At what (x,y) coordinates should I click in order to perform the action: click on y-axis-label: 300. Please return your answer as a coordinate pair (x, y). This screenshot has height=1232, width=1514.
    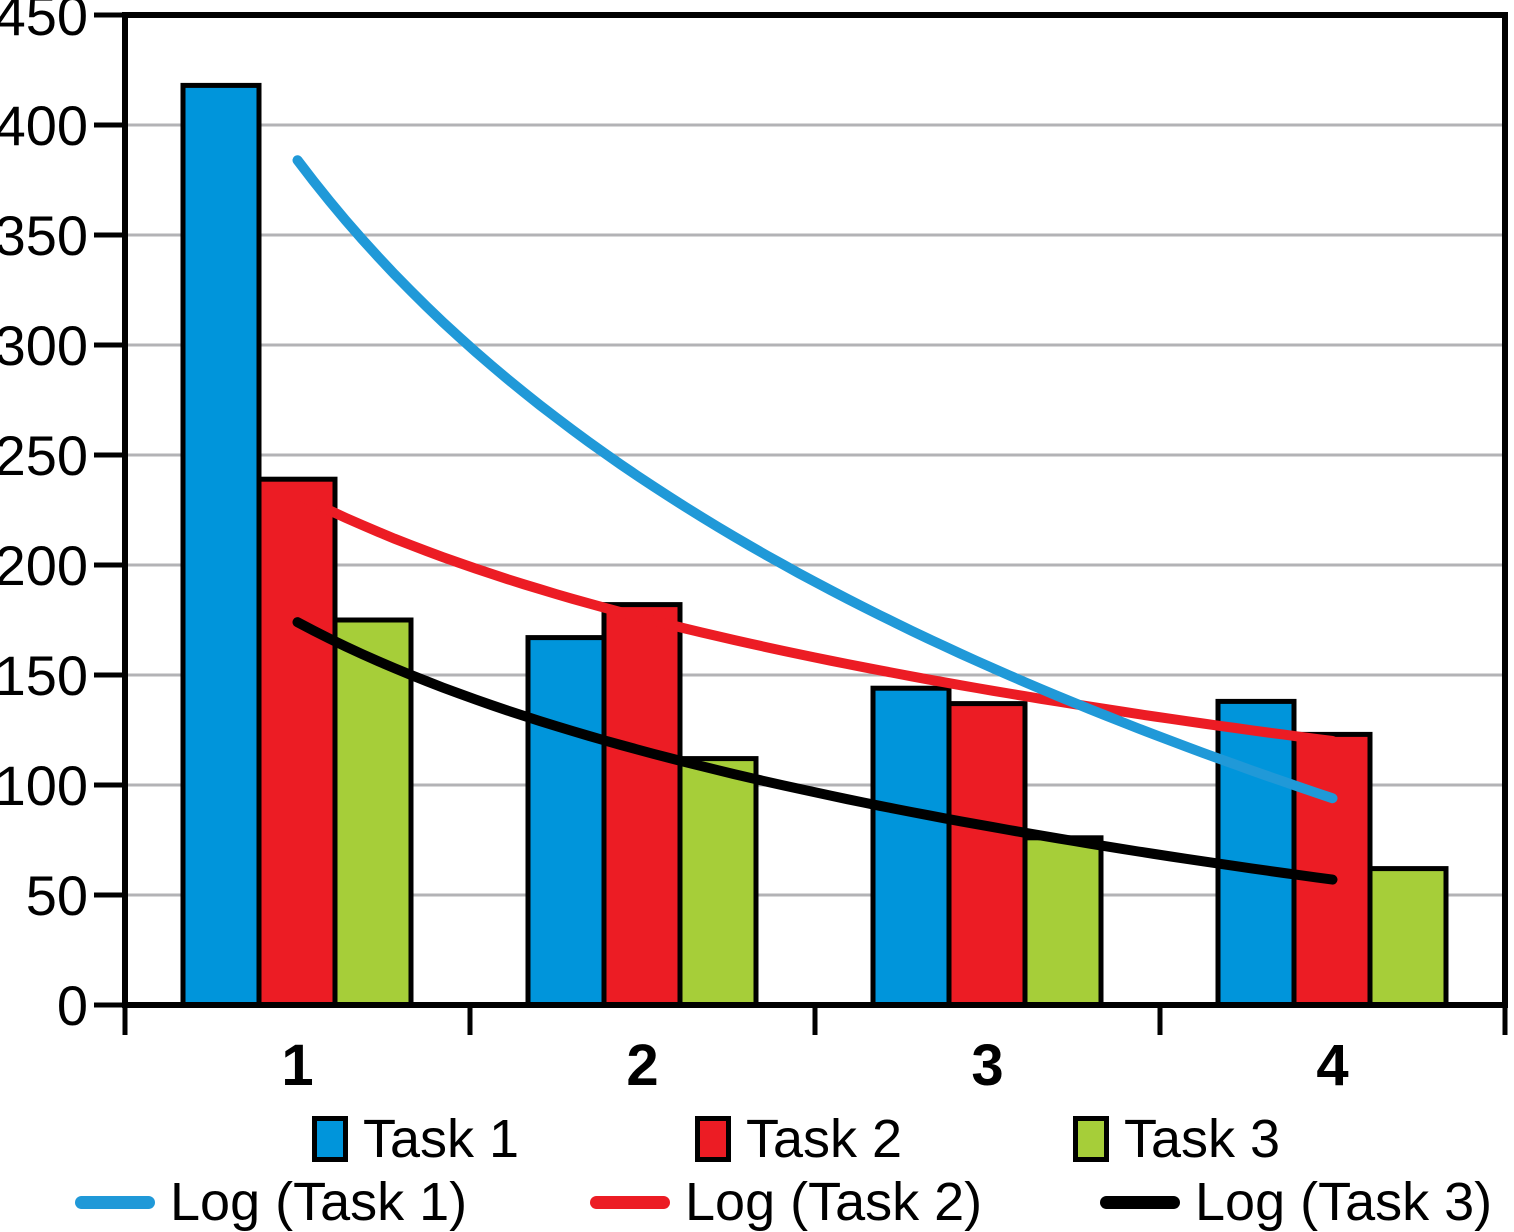
    Looking at the image, I should click on (44, 345).